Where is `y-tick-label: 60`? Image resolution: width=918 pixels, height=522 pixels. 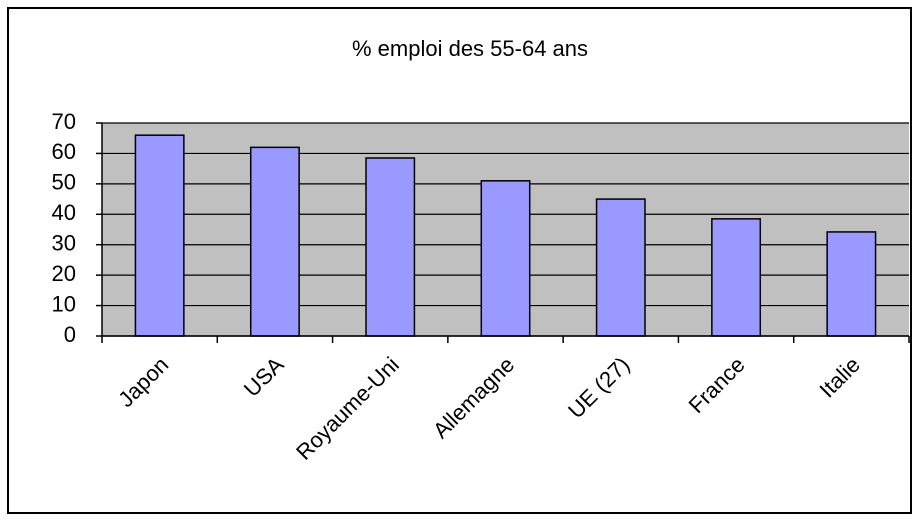
y-tick-label: 60 is located at coordinates (64, 151).